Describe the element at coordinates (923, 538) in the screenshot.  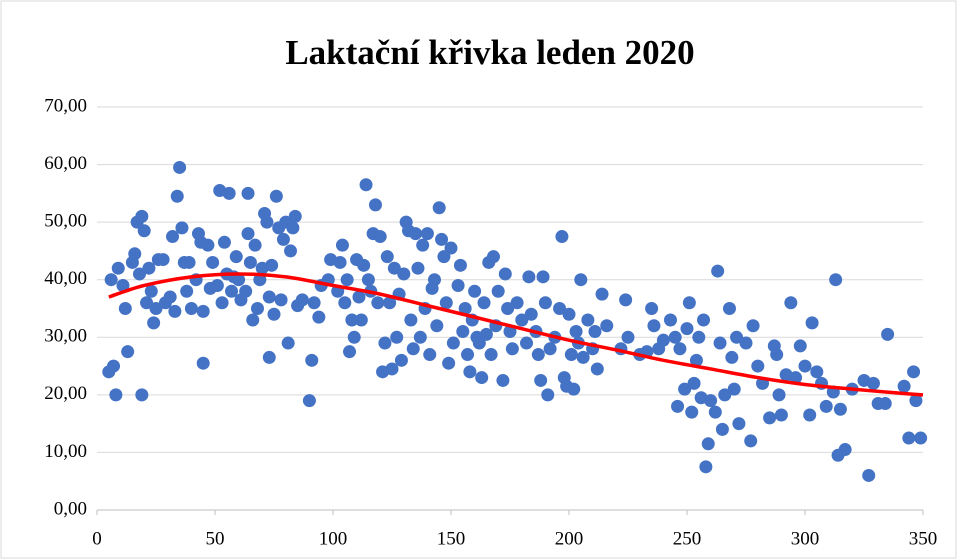
I see `x-tick-label: 350` at that location.